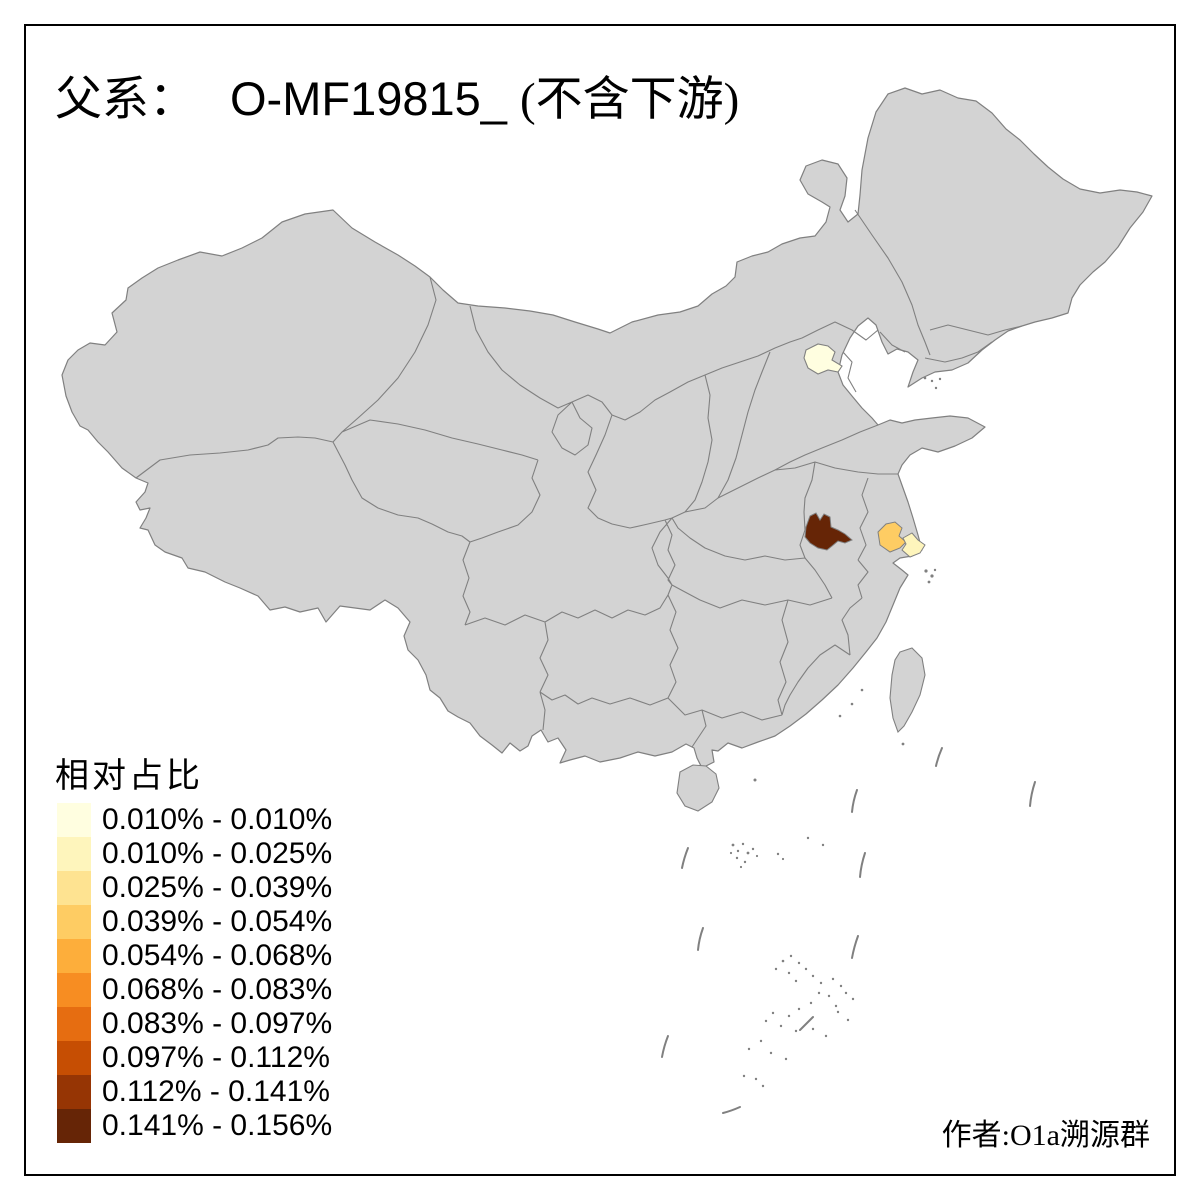  I want to click on legend-label: 0.010% - 0.010%, so click(217, 819).